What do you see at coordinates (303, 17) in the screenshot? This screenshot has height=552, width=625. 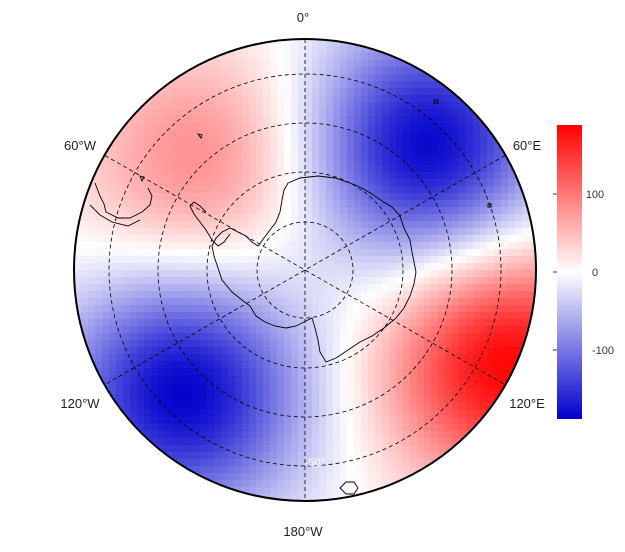 I see `lon-label-0: 0°` at bounding box center [303, 17].